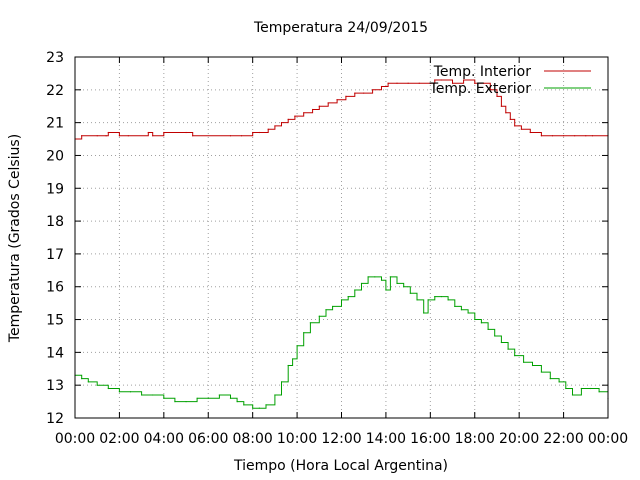 The image size is (640, 480). I want to click on y-tick-label: 15, so click(55, 321).